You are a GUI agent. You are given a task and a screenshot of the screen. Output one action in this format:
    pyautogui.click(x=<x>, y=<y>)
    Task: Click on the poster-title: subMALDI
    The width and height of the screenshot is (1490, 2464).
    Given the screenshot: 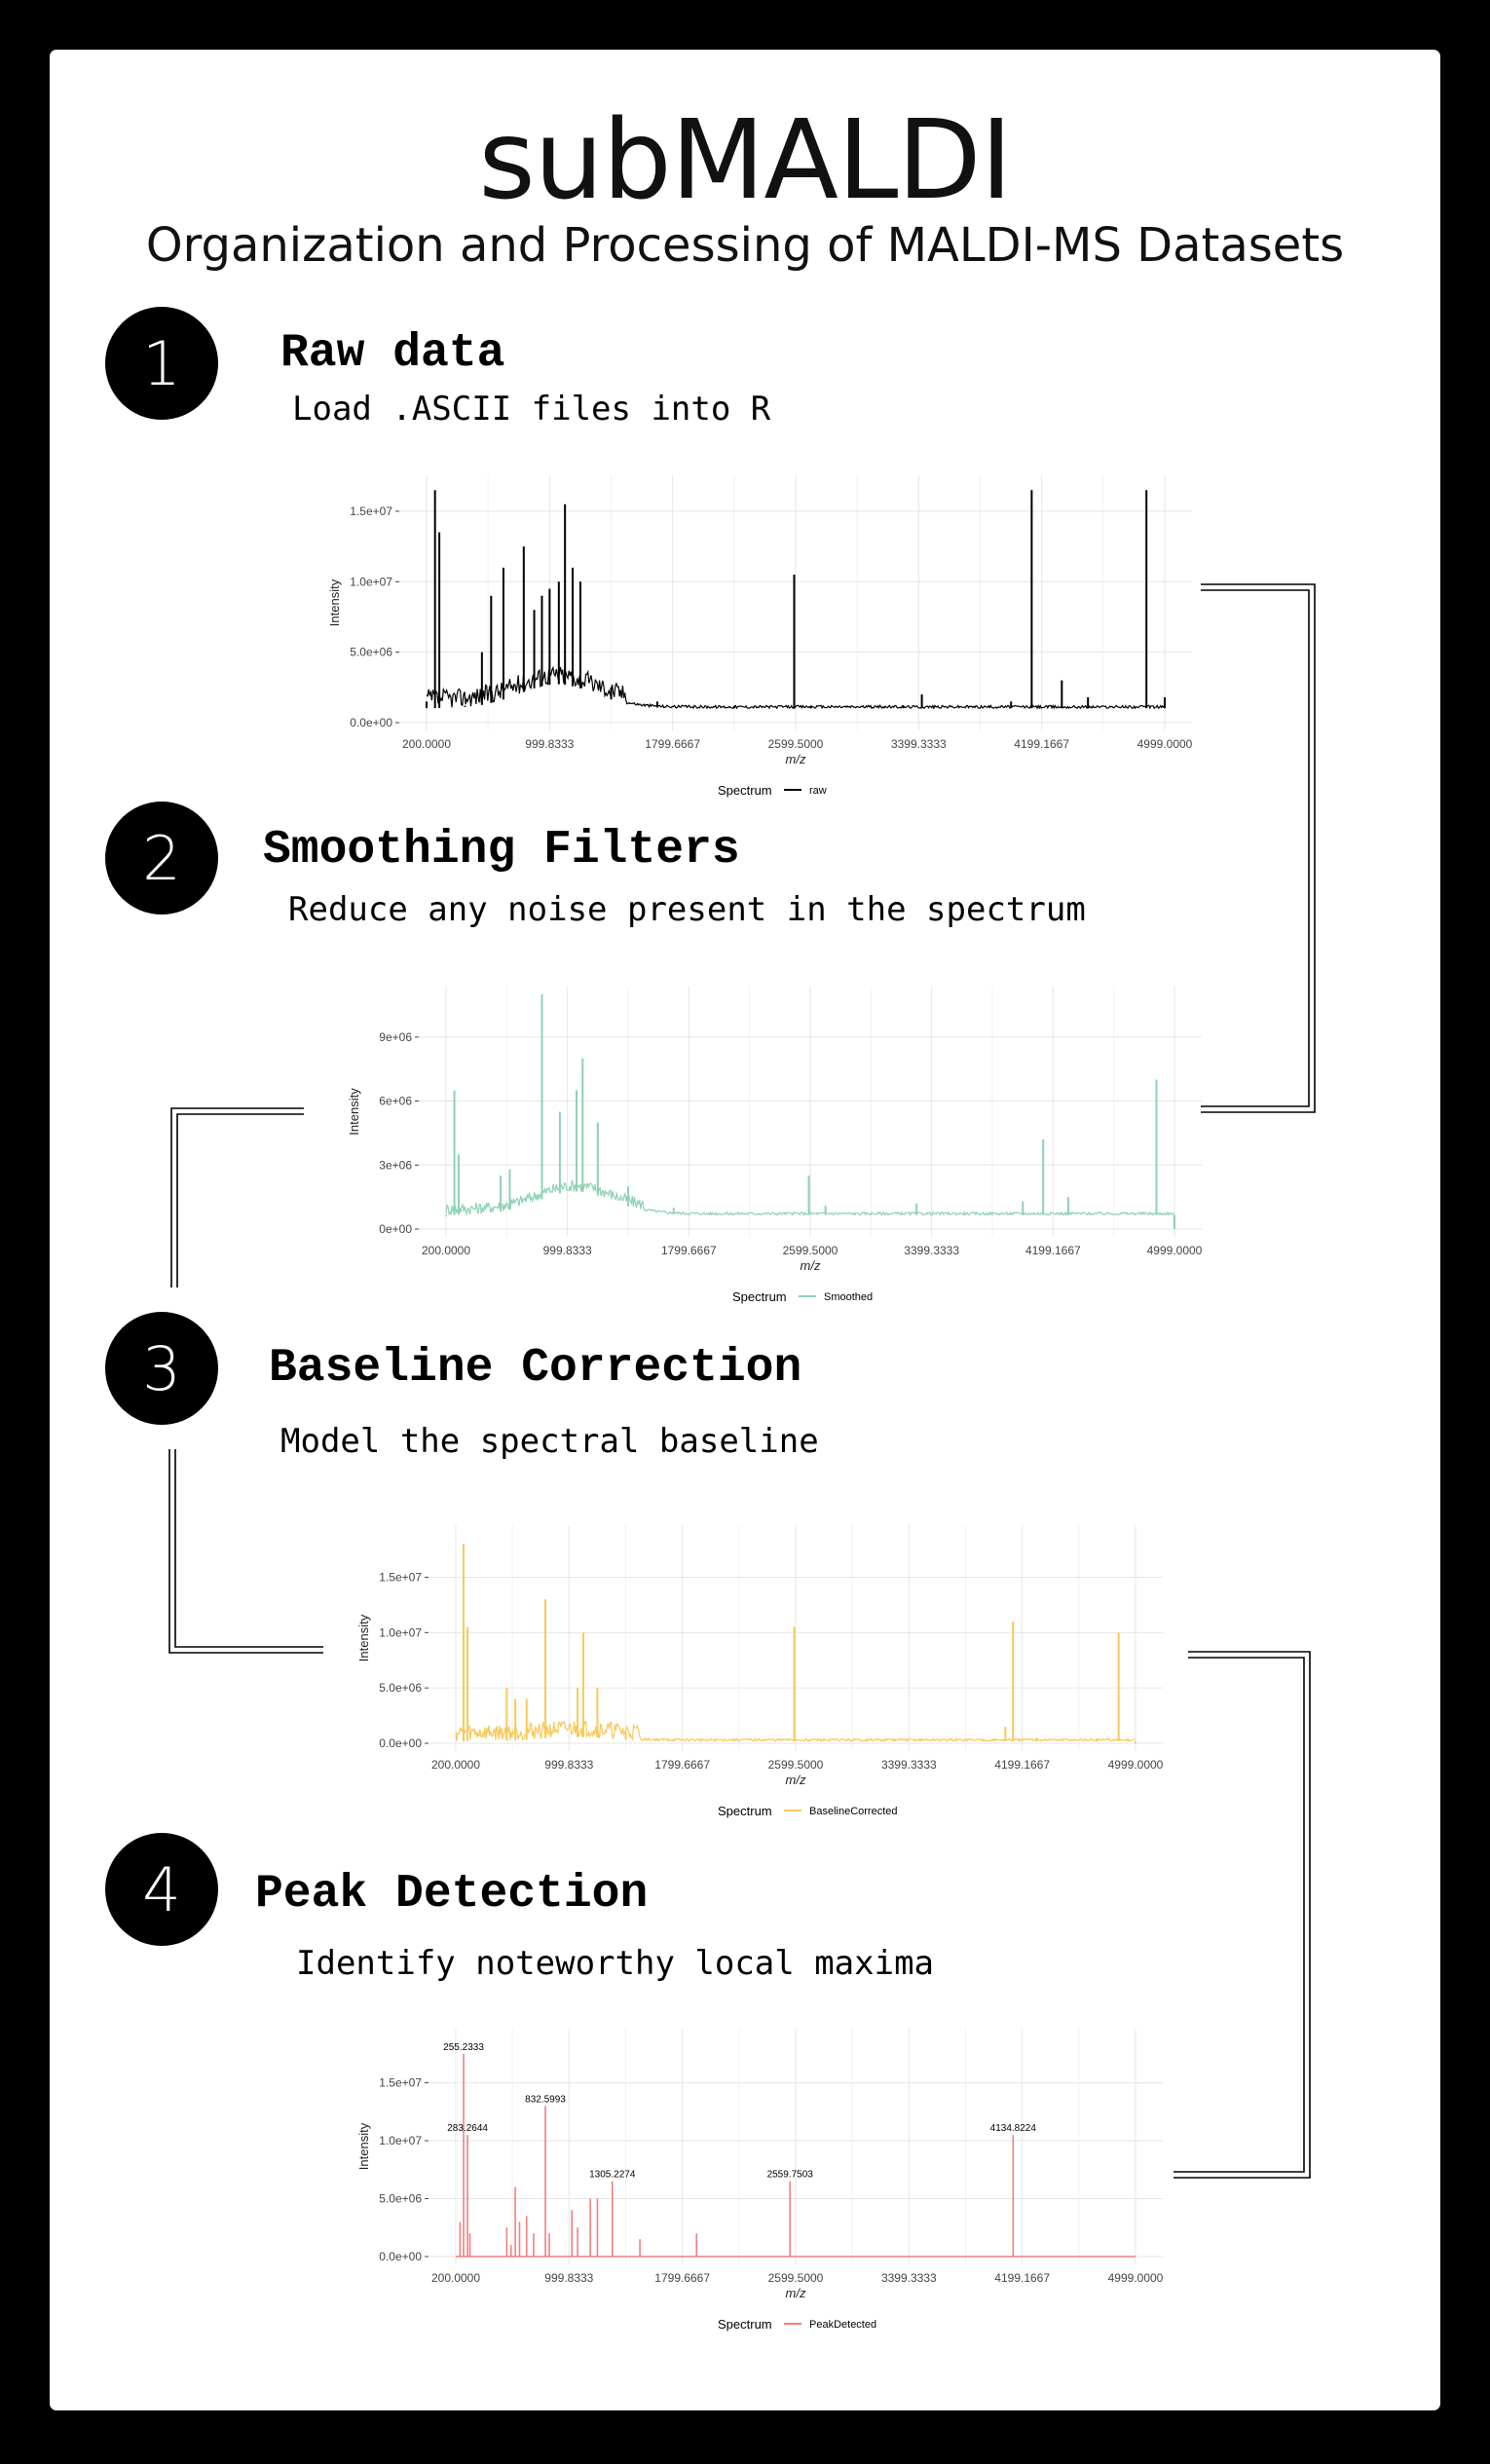 What is the action you would take?
    pyautogui.click(x=745, y=160)
    